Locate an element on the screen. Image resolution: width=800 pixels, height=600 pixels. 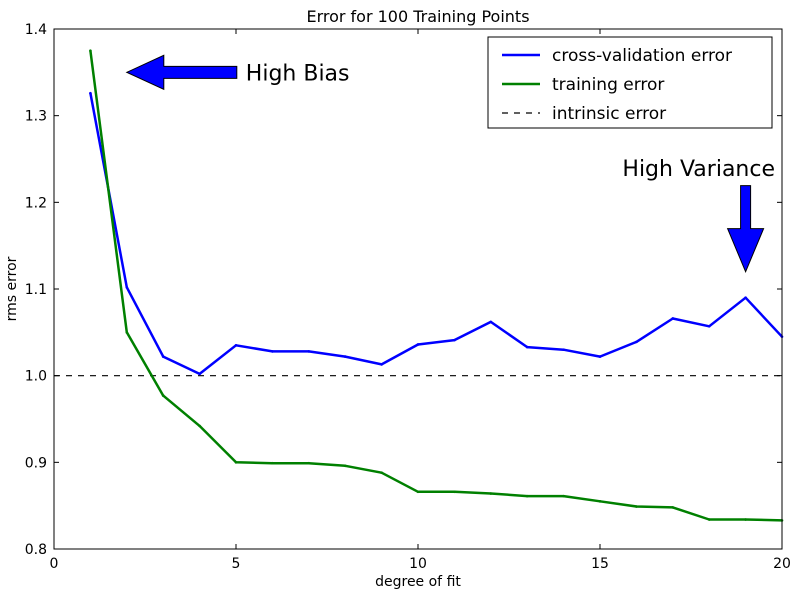
chart-title: Error for 100 Training Points is located at coordinates (417, 16).